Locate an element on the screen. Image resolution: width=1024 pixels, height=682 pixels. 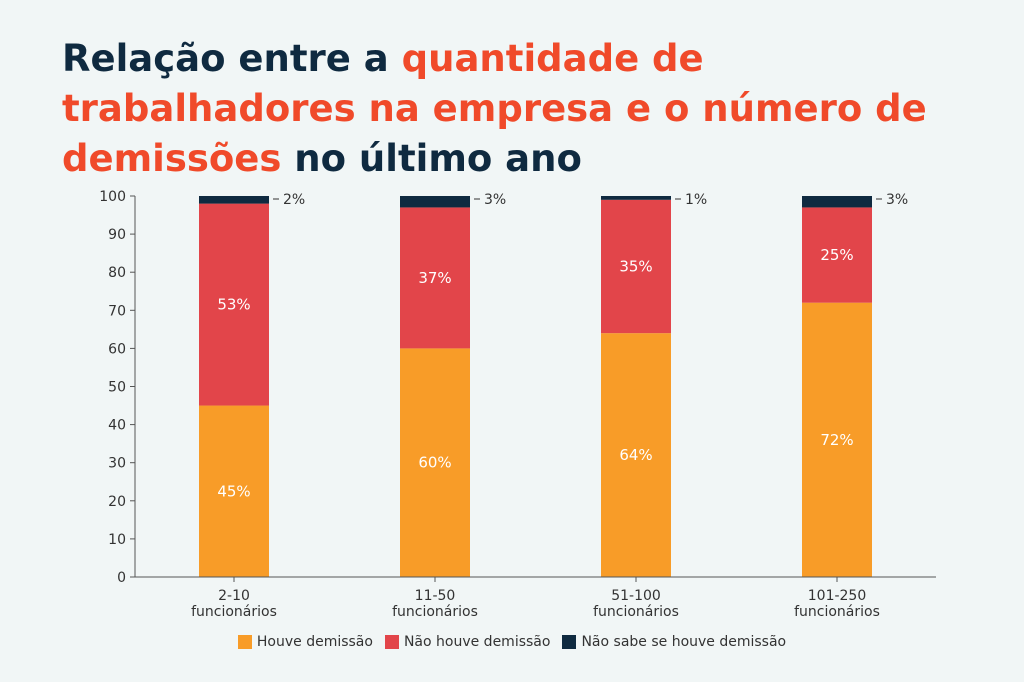
data-label: 37% is located at coordinates (434, 278).